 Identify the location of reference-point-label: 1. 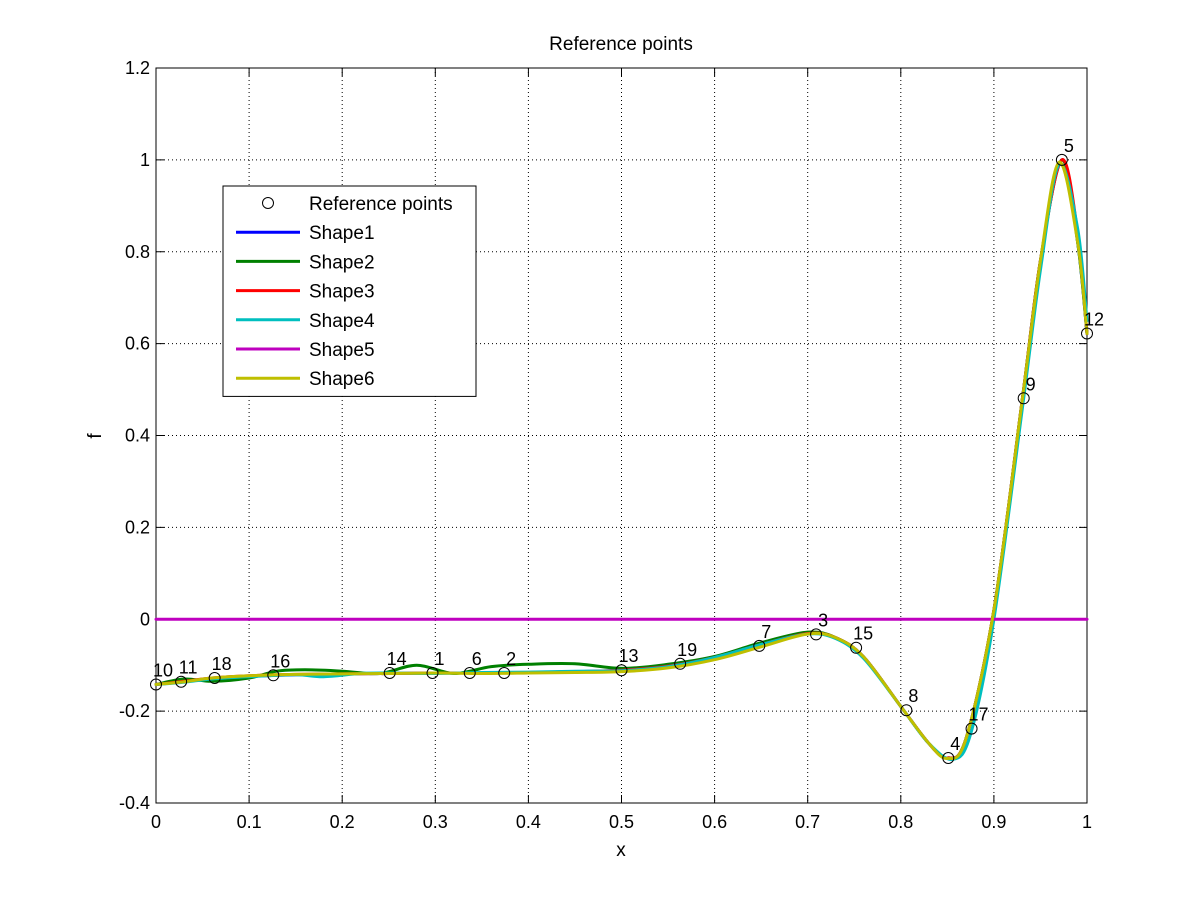
(439, 659).